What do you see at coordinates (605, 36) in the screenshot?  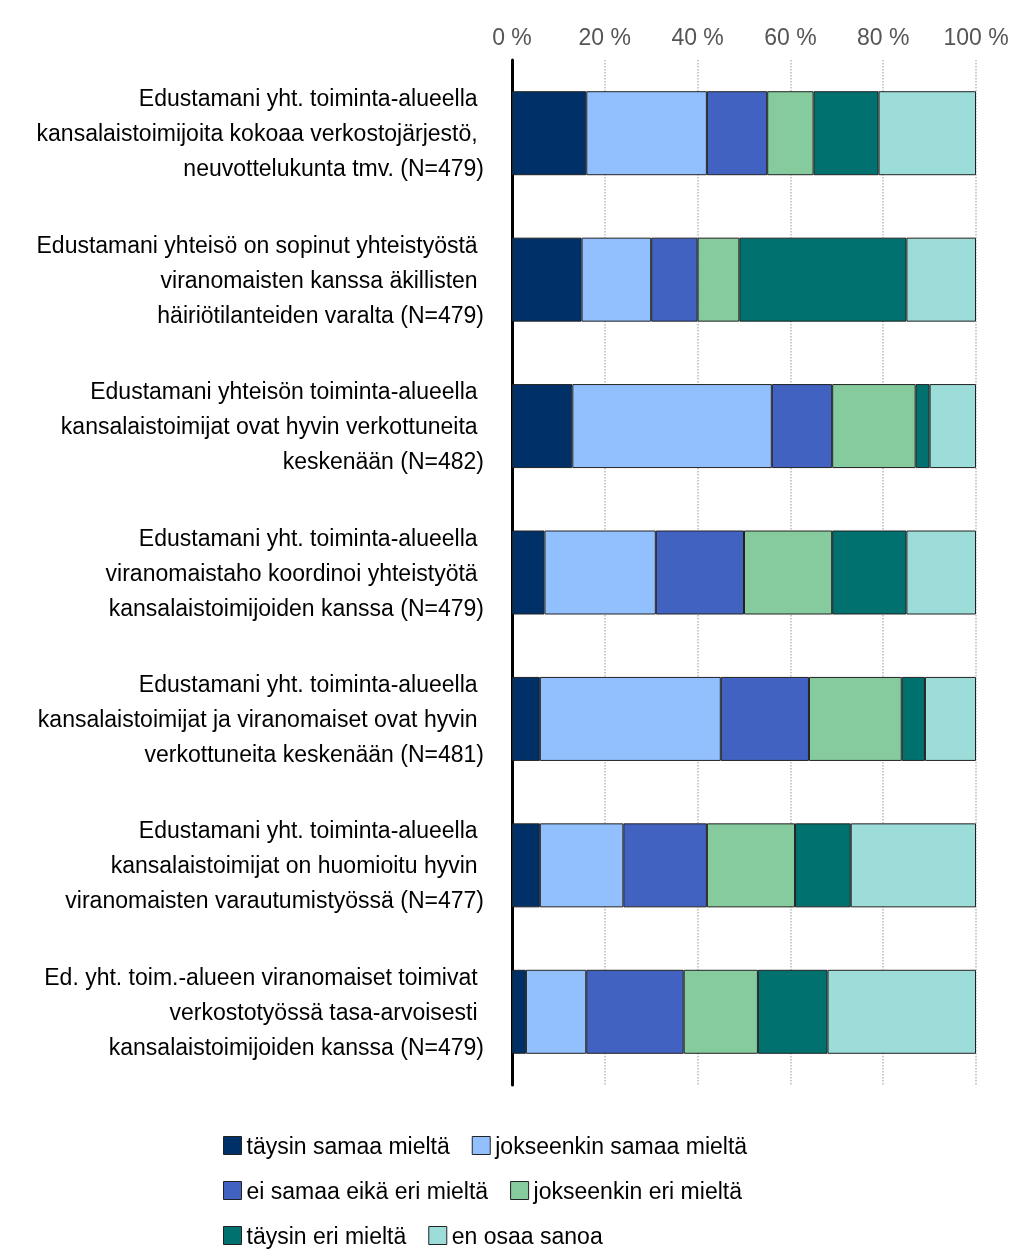 I see `x-tick-label: 20 %` at bounding box center [605, 36].